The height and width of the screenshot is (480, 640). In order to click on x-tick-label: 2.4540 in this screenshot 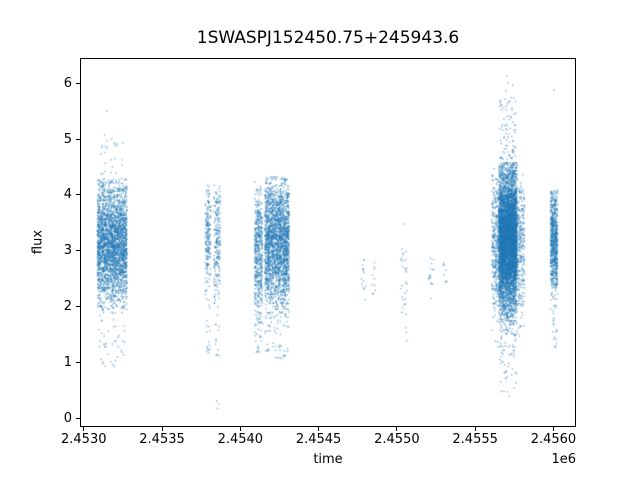, I will do `click(240, 439)`.